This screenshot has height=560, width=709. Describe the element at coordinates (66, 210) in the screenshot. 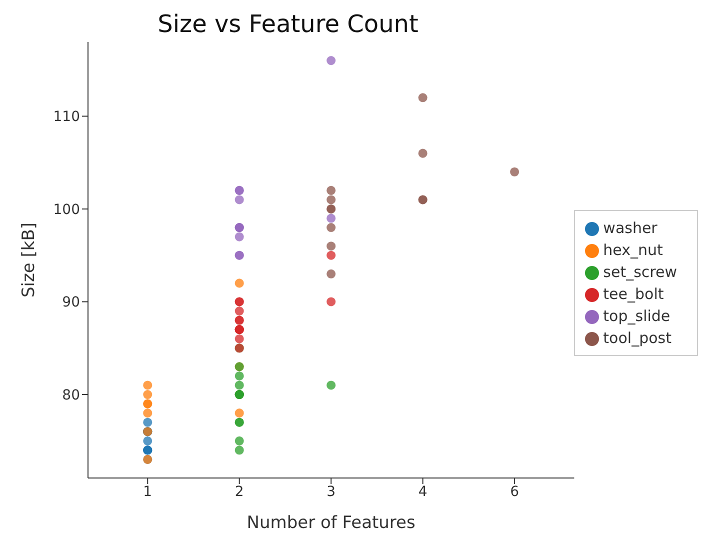

I see `y-tick-label: 100` at that location.